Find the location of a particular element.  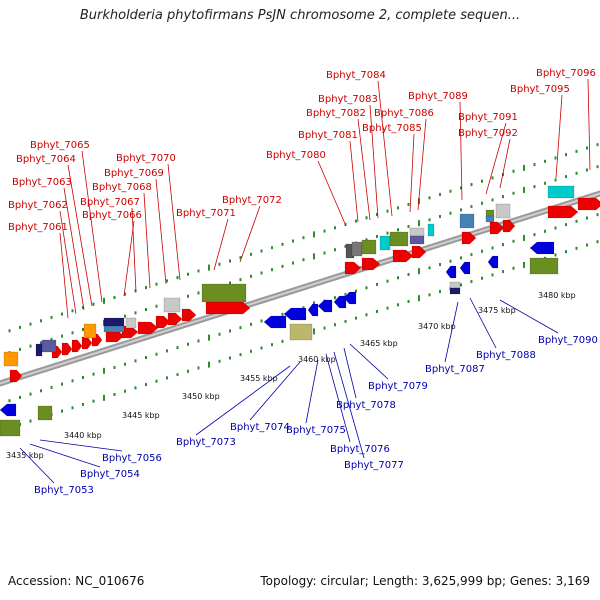

gene-label-forward: Bphyt_7095 is located at coordinates (540, 89).